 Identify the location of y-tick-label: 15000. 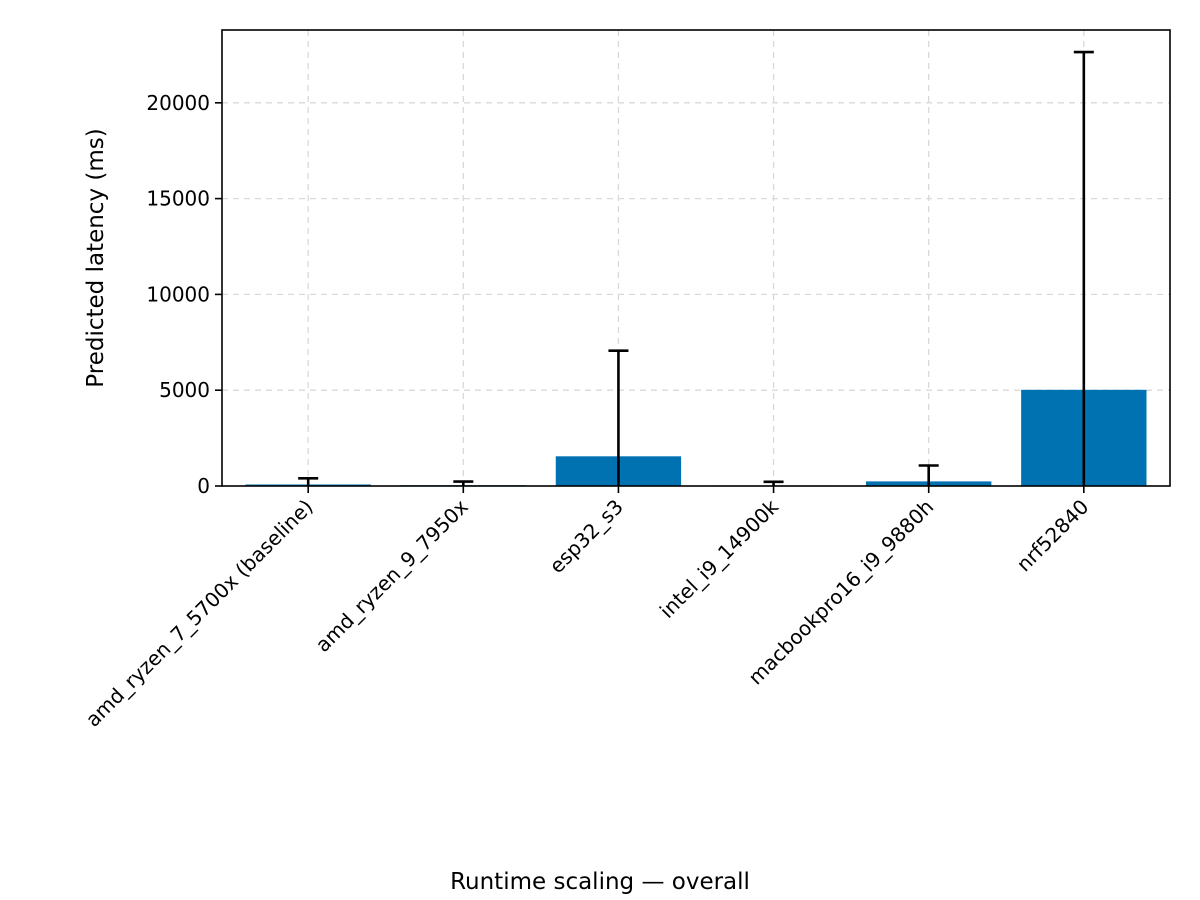
(178, 199).